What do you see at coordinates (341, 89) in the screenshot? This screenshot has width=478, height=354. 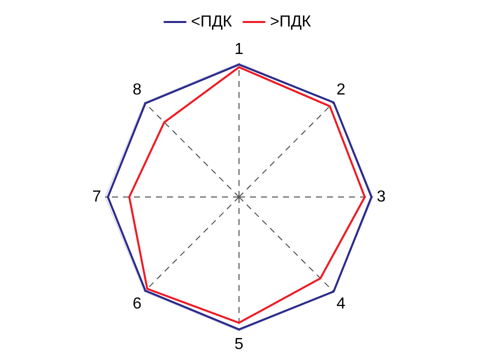 I see `spoke-label: 2` at bounding box center [341, 89].